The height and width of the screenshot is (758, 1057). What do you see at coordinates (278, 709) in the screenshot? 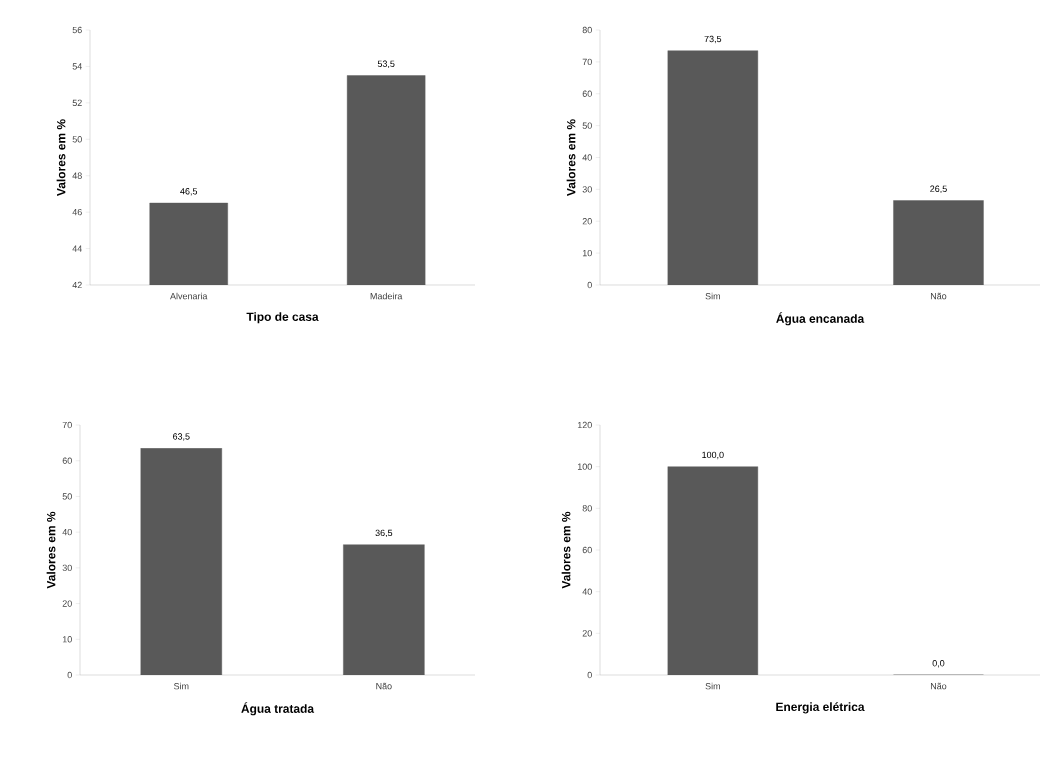
I see `x-axis-title: Água tratada` at bounding box center [278, 709].